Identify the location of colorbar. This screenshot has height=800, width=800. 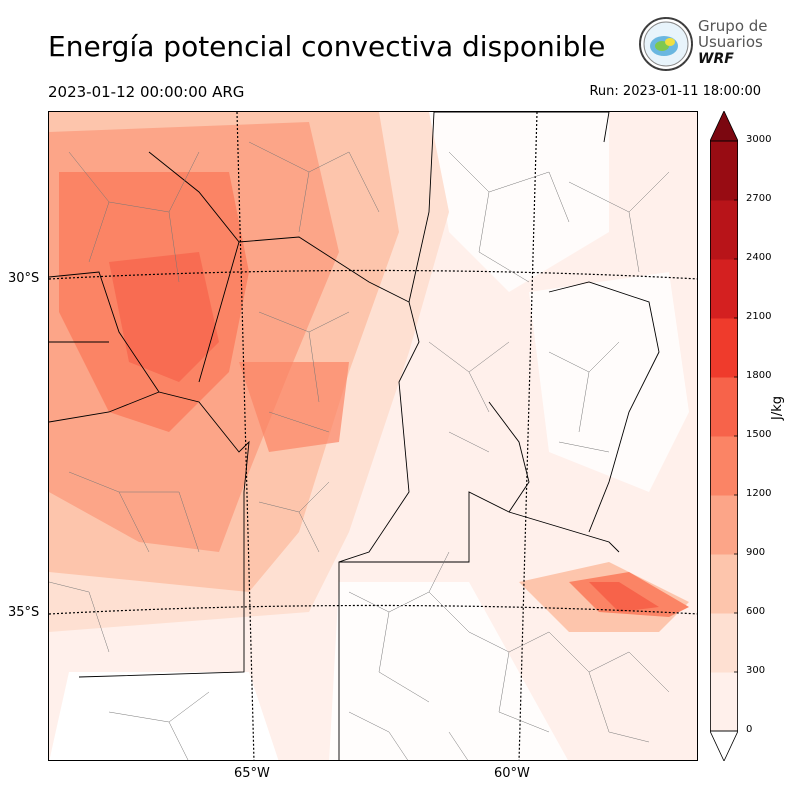
(724, 436).